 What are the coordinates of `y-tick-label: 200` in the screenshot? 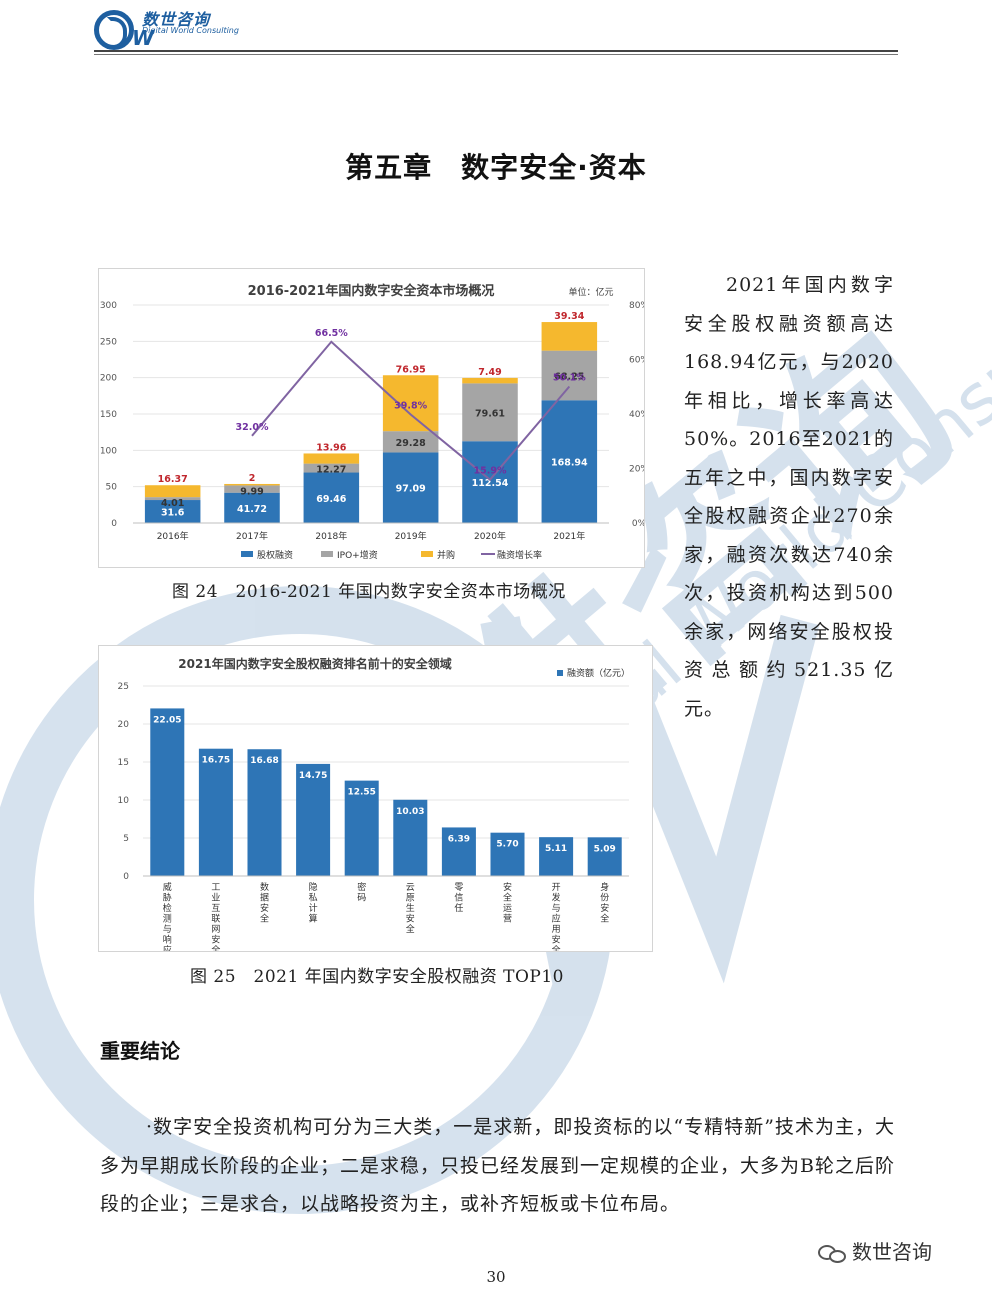 It's located at (108, 379).